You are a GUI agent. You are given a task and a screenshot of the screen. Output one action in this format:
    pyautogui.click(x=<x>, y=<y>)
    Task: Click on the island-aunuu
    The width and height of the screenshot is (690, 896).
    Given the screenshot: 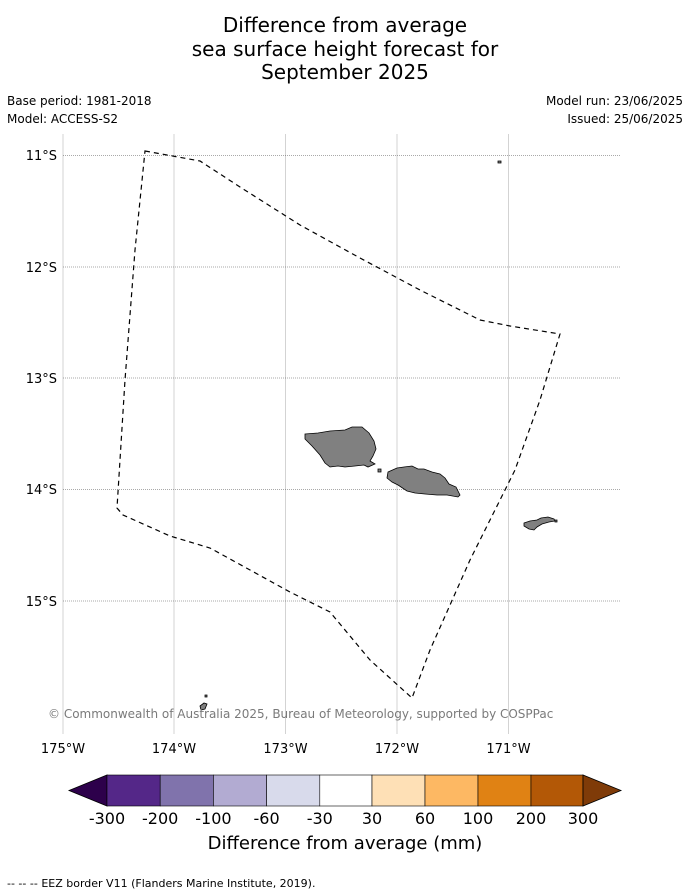 What is the action you would take?
    pyautogui.click(x=556, y=521)
    